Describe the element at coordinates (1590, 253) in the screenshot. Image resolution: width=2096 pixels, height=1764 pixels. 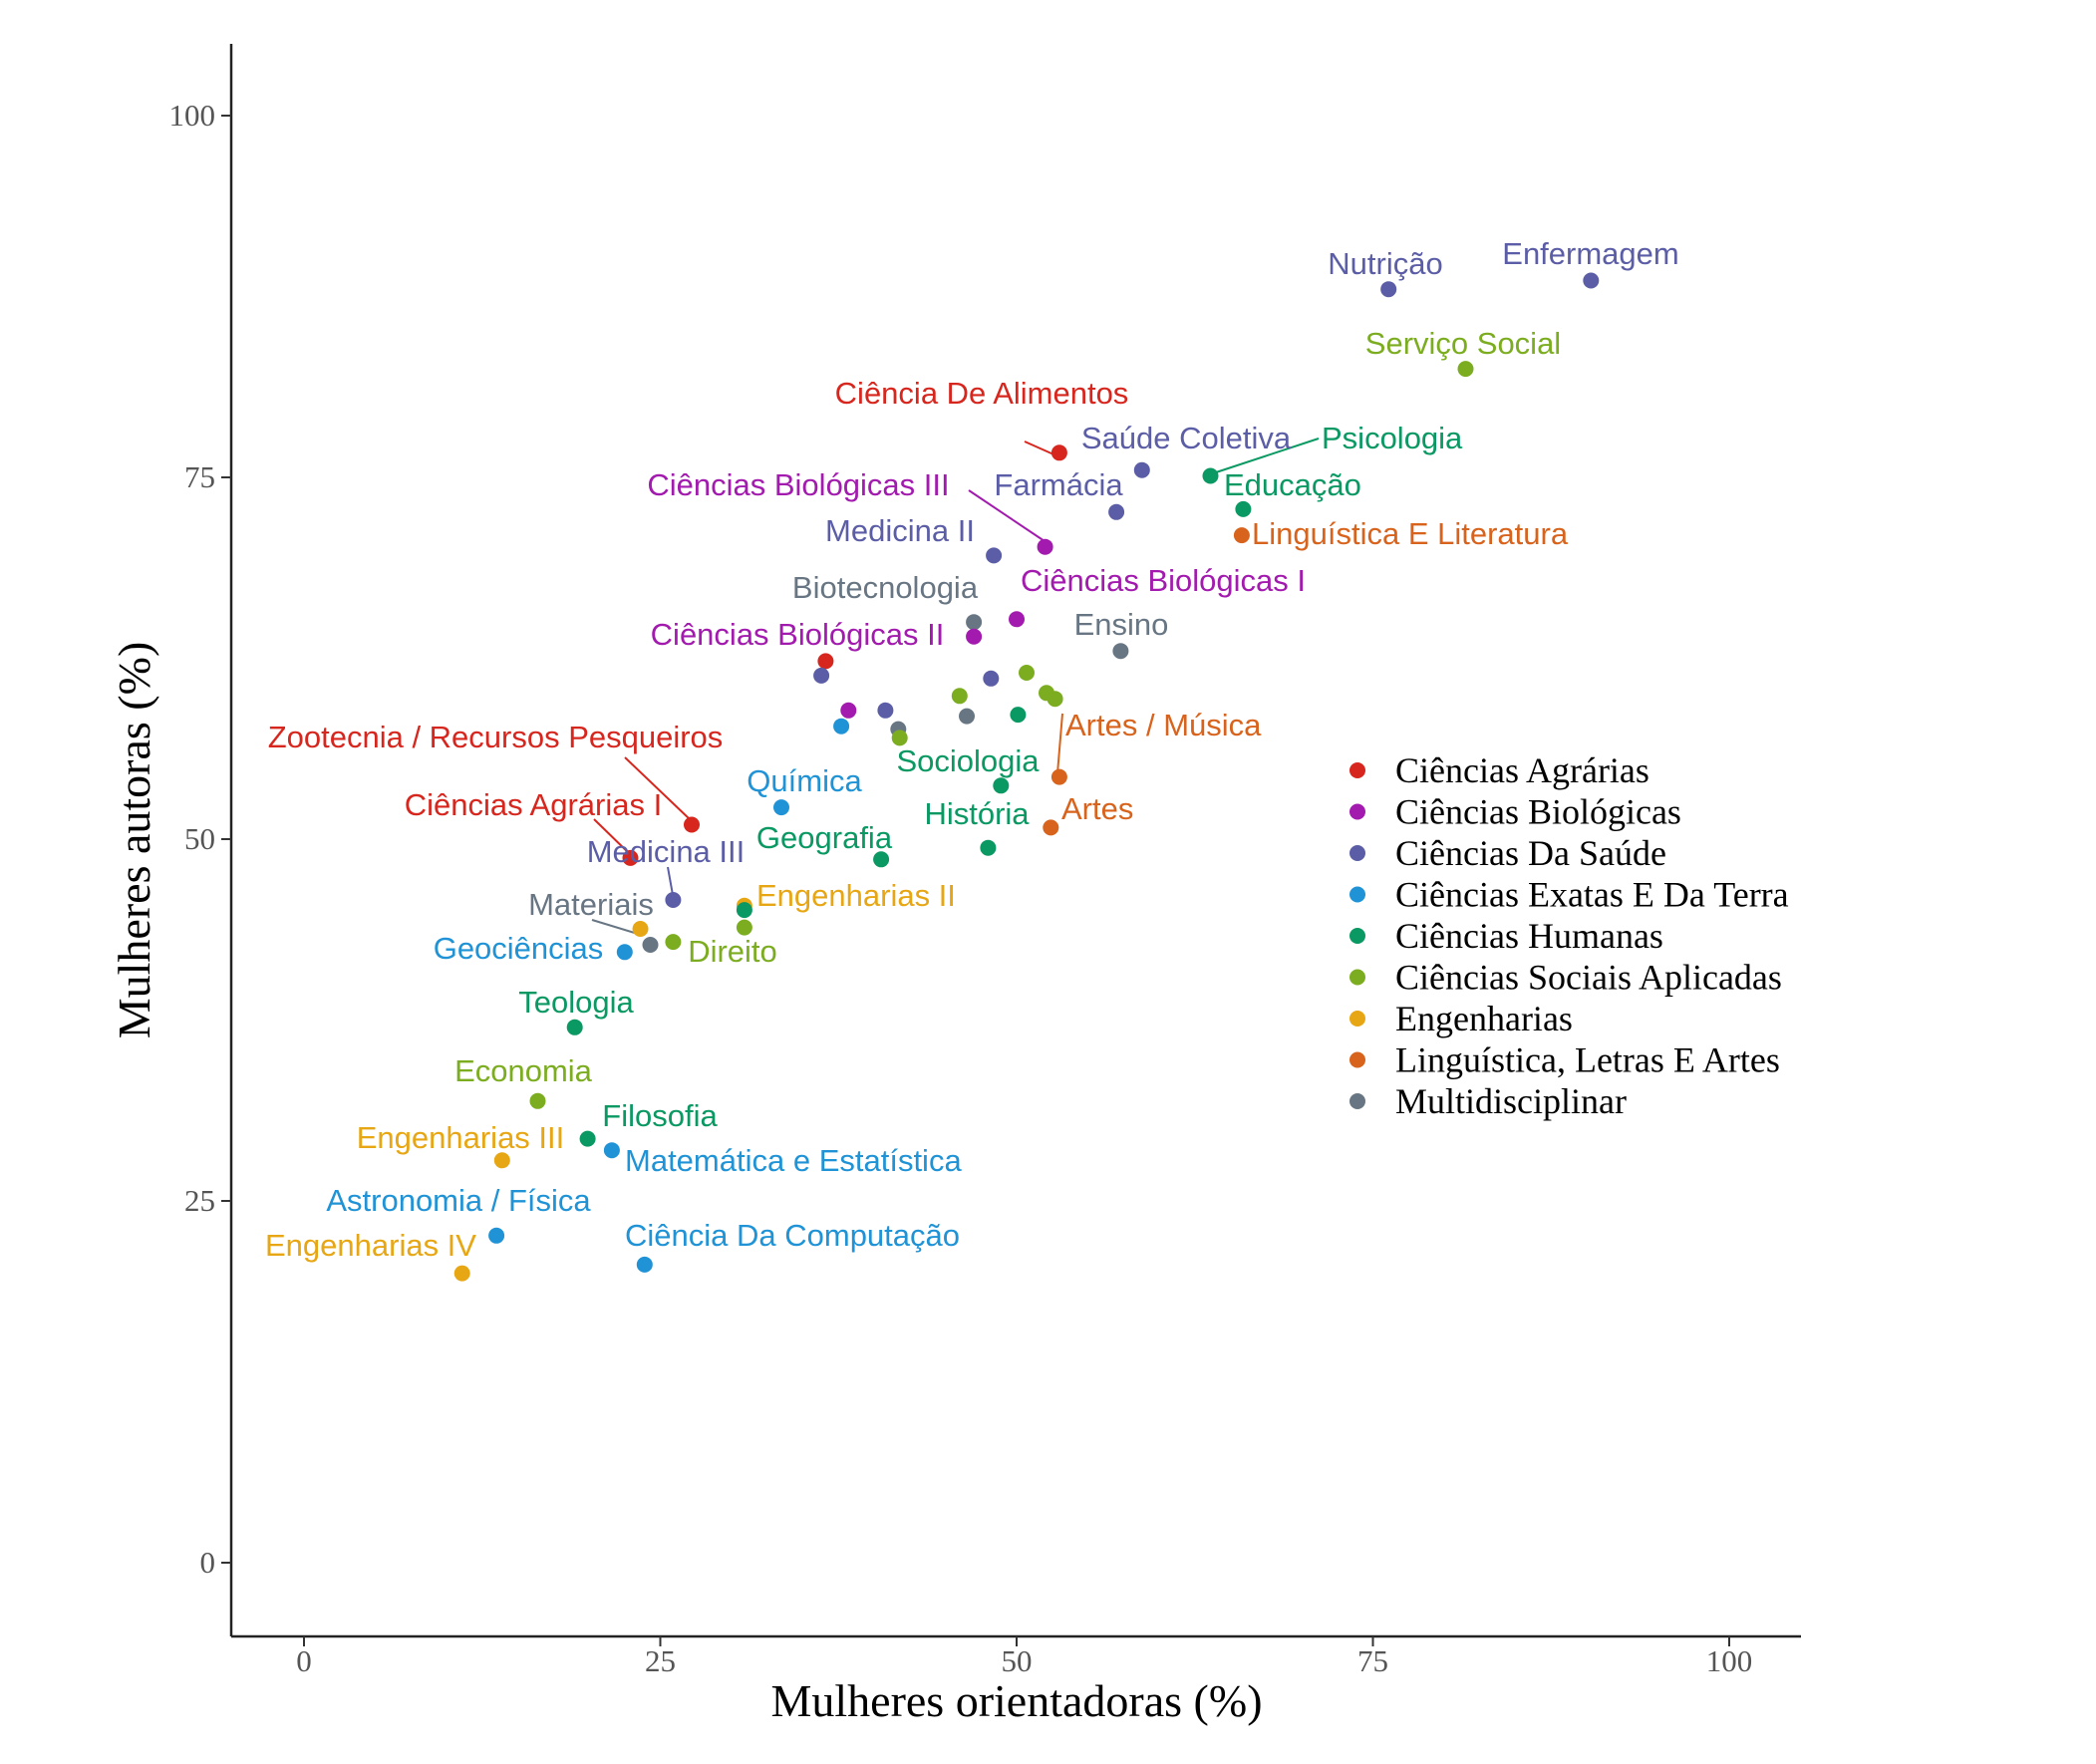
I see `point-label: Enfermagem` at that location.